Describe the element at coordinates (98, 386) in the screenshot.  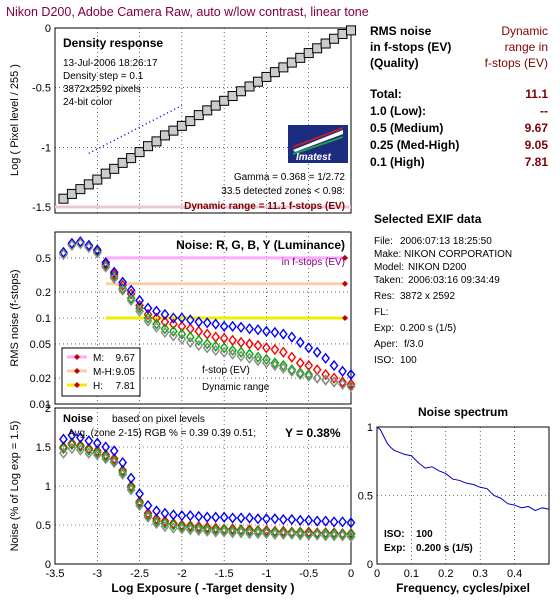
I see `legend-label: H:` at that location.